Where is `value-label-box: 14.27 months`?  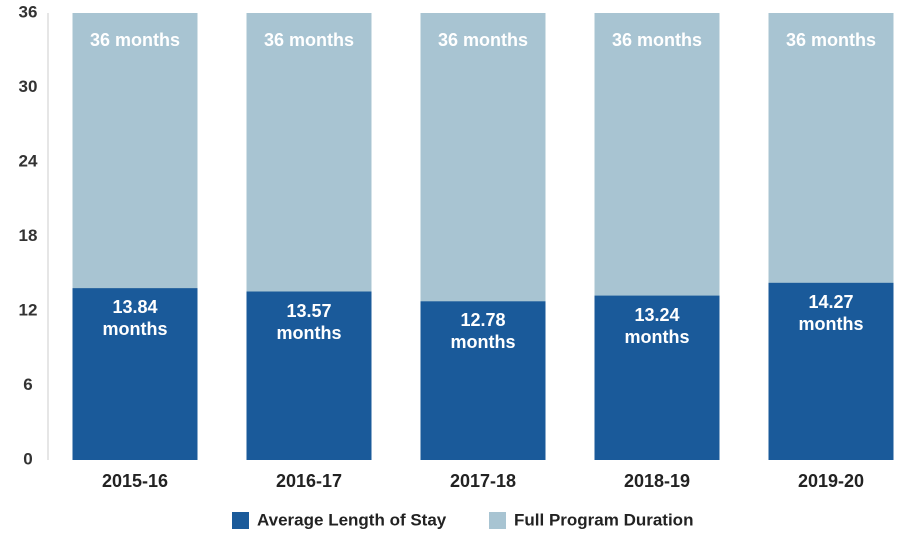 value-label-box: 14.27 months is located at coordinates (831, 312).